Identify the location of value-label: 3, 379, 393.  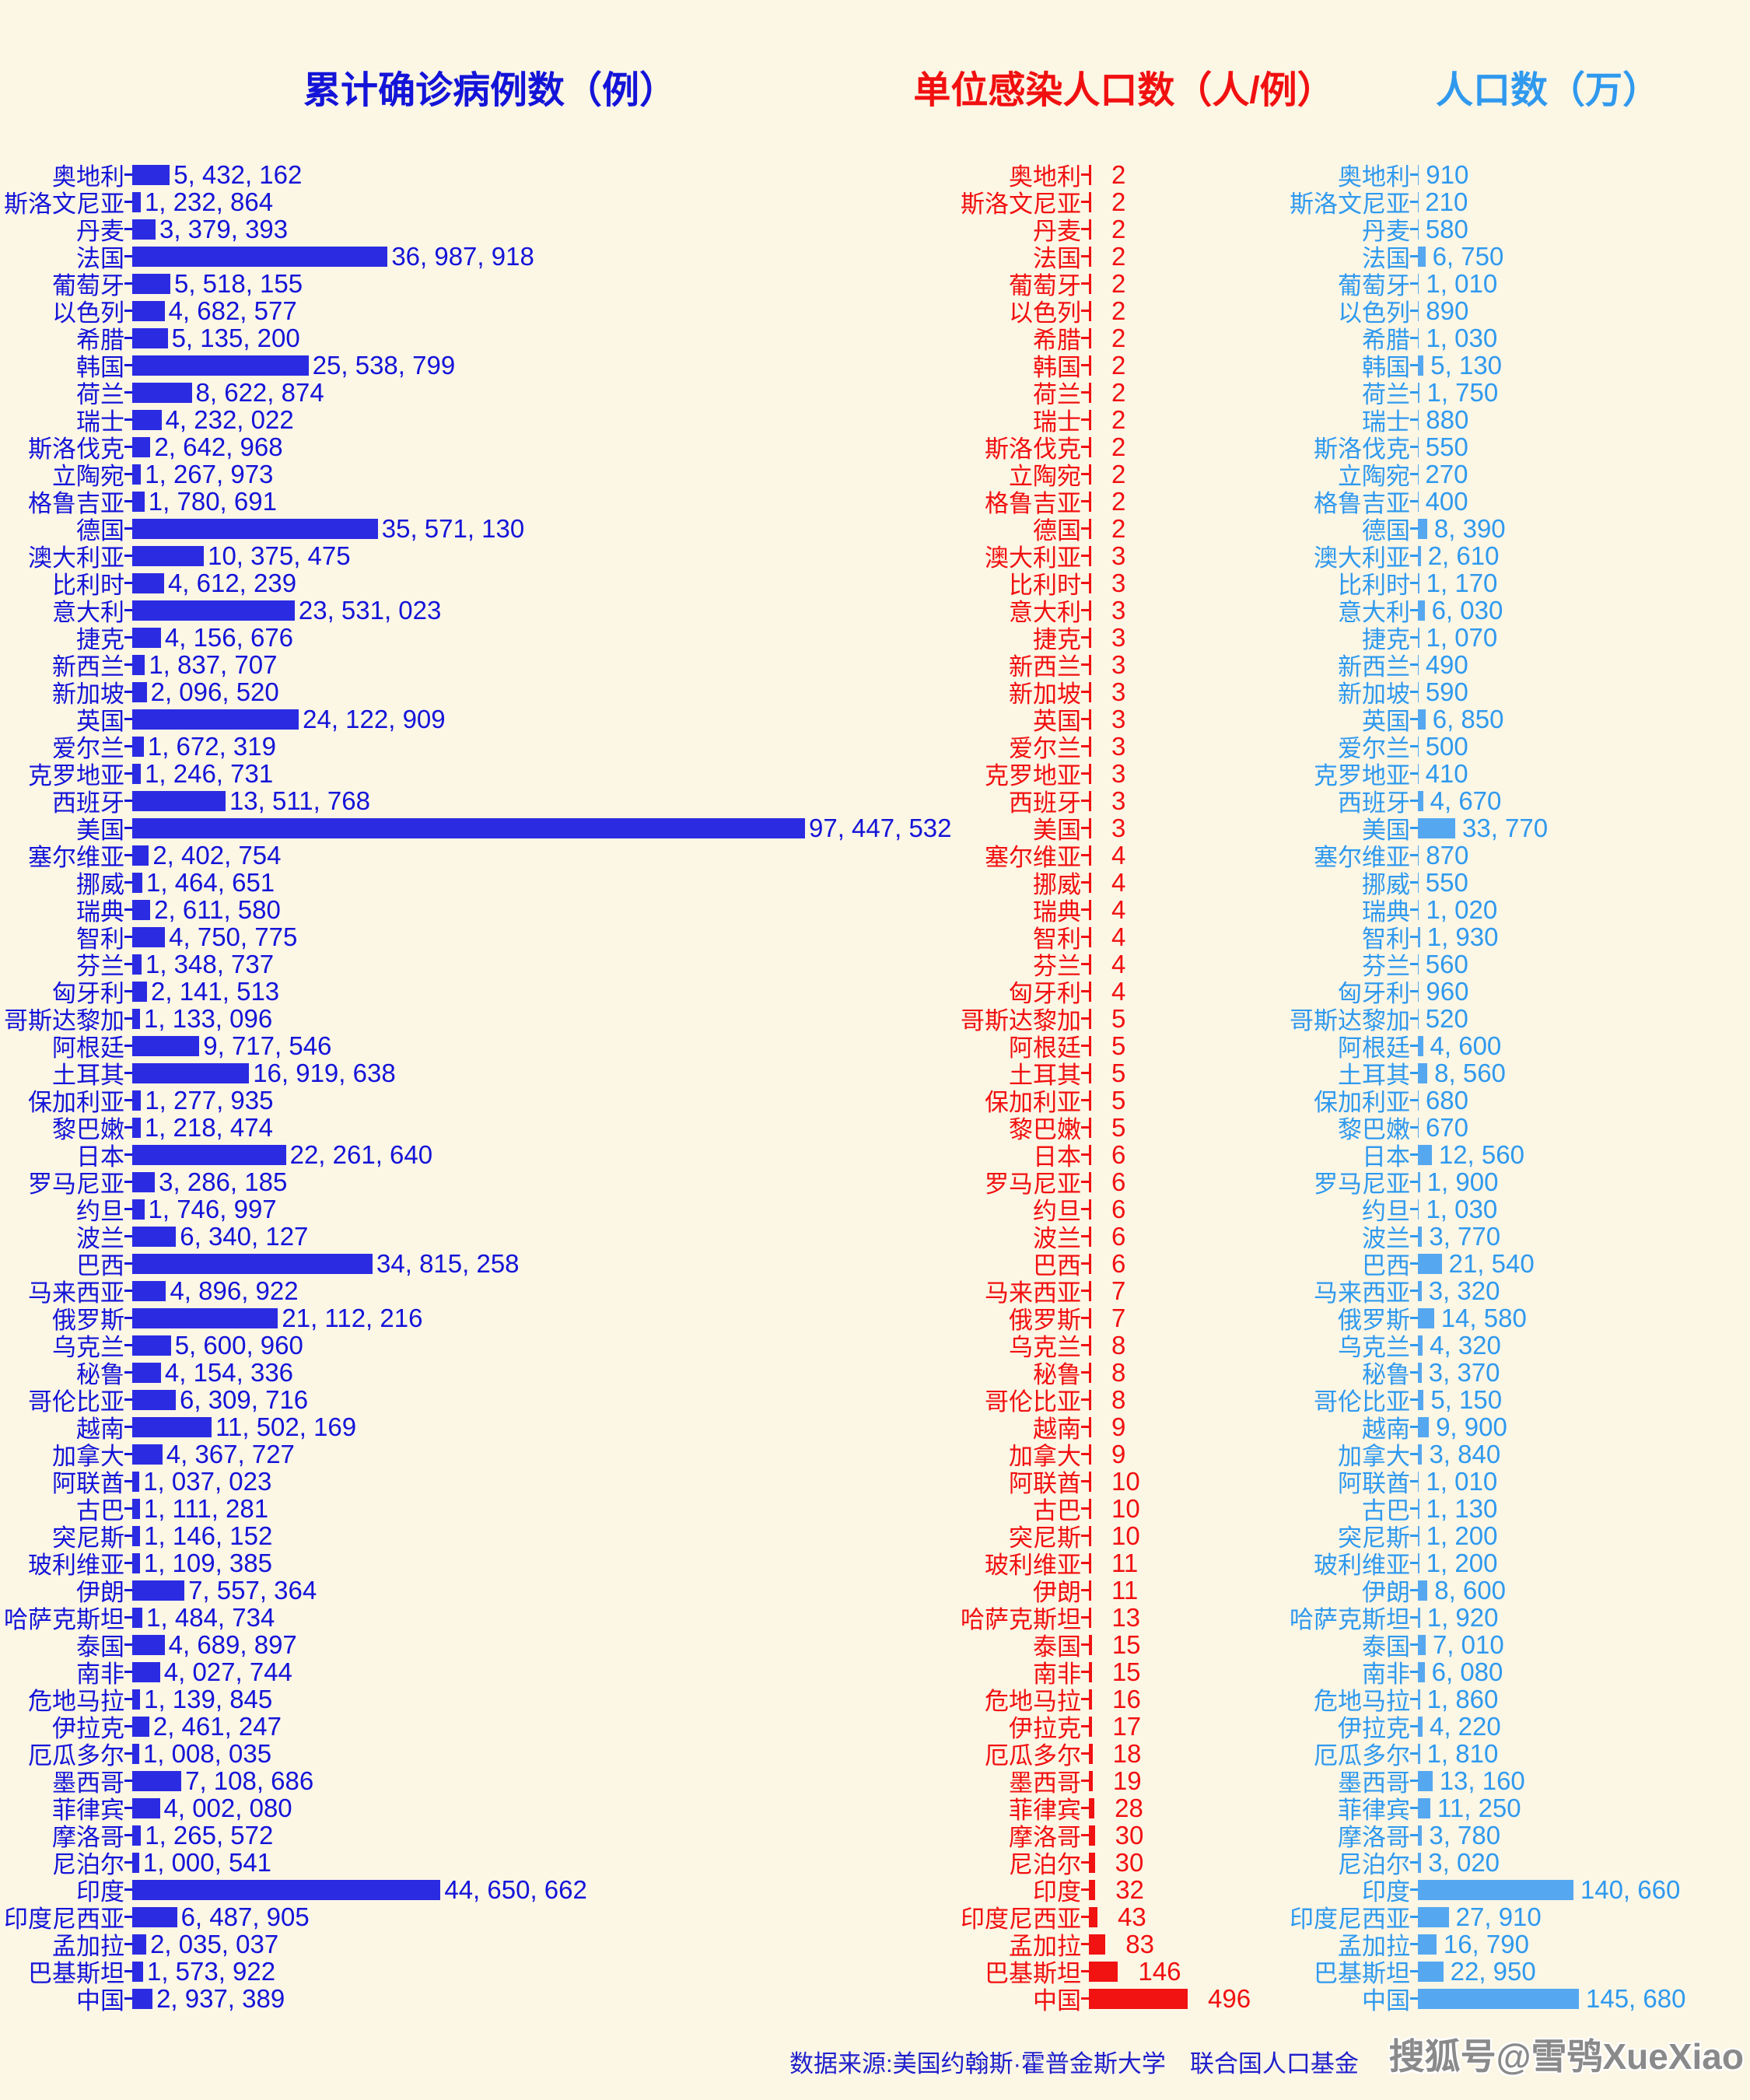
(224, 229).